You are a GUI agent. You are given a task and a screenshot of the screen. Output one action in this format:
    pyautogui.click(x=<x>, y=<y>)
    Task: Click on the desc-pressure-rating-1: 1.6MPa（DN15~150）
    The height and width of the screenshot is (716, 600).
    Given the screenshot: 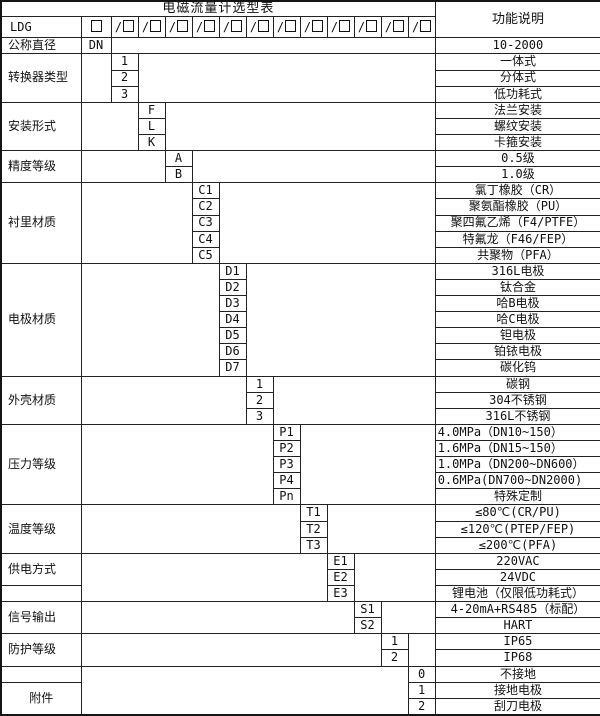 What is the action you would take?
    pyautogui.click(x=517, y=449)
    